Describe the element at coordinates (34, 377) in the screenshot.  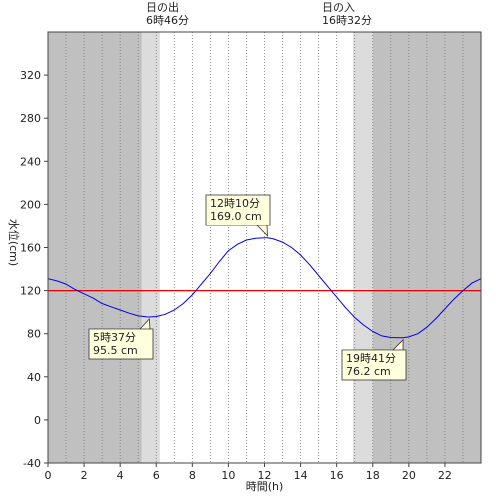
I see `y-tick-label: 40` at that location.